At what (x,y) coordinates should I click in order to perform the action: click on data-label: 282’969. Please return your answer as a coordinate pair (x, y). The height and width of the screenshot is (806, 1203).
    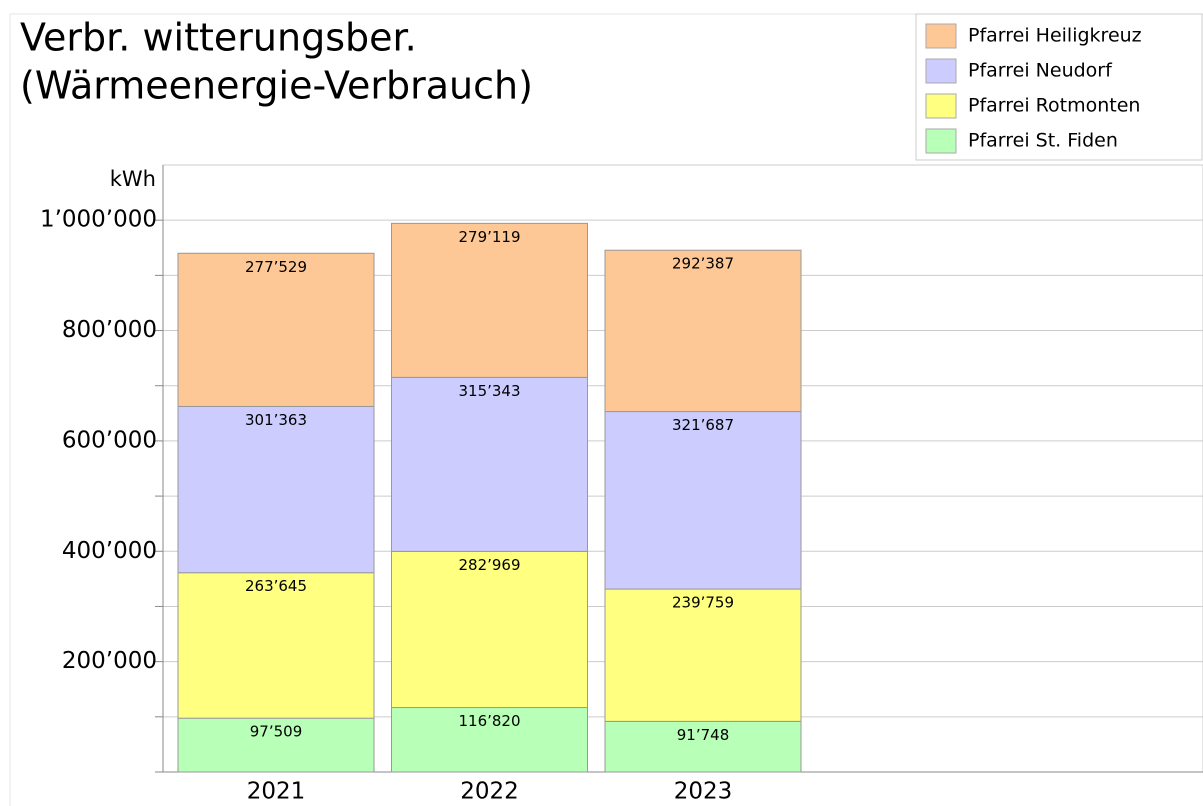
    Looking at the image, I should click on (489, 565).